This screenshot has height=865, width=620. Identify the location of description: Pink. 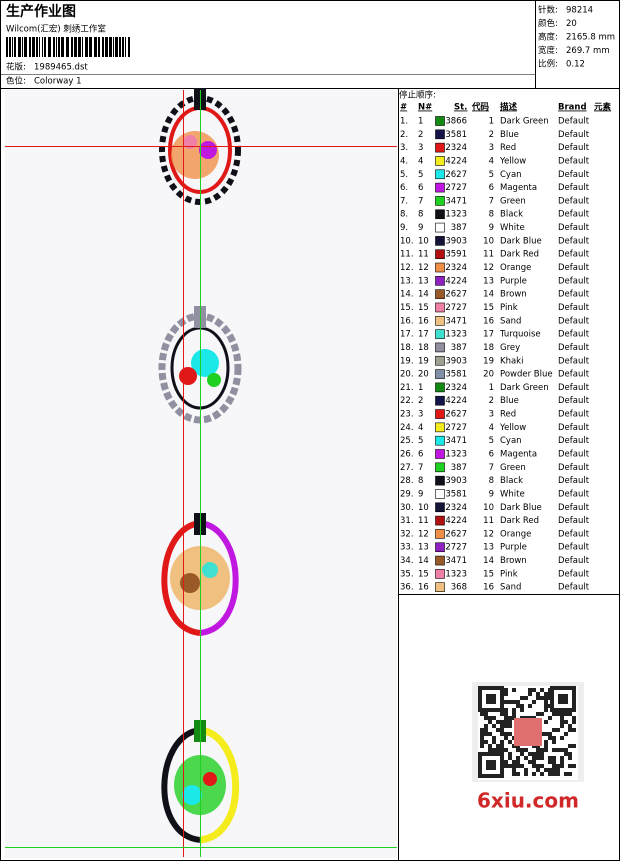
(509, 308).